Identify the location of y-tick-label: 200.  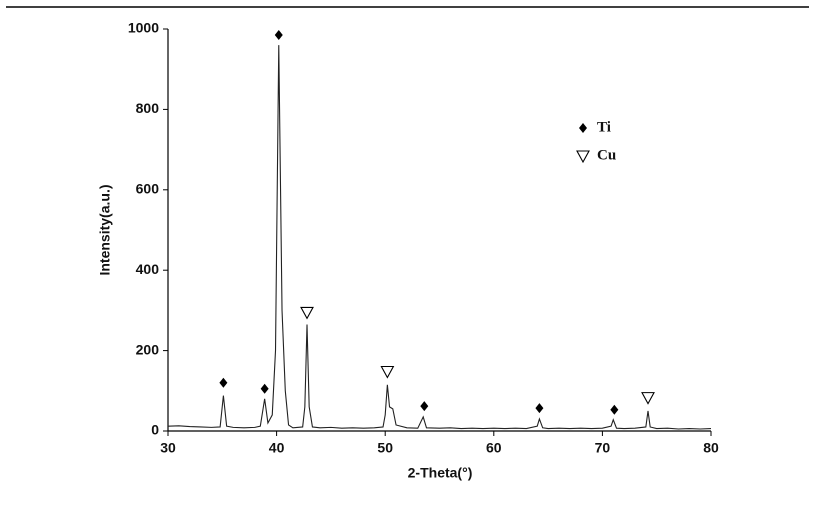
(148, 349).